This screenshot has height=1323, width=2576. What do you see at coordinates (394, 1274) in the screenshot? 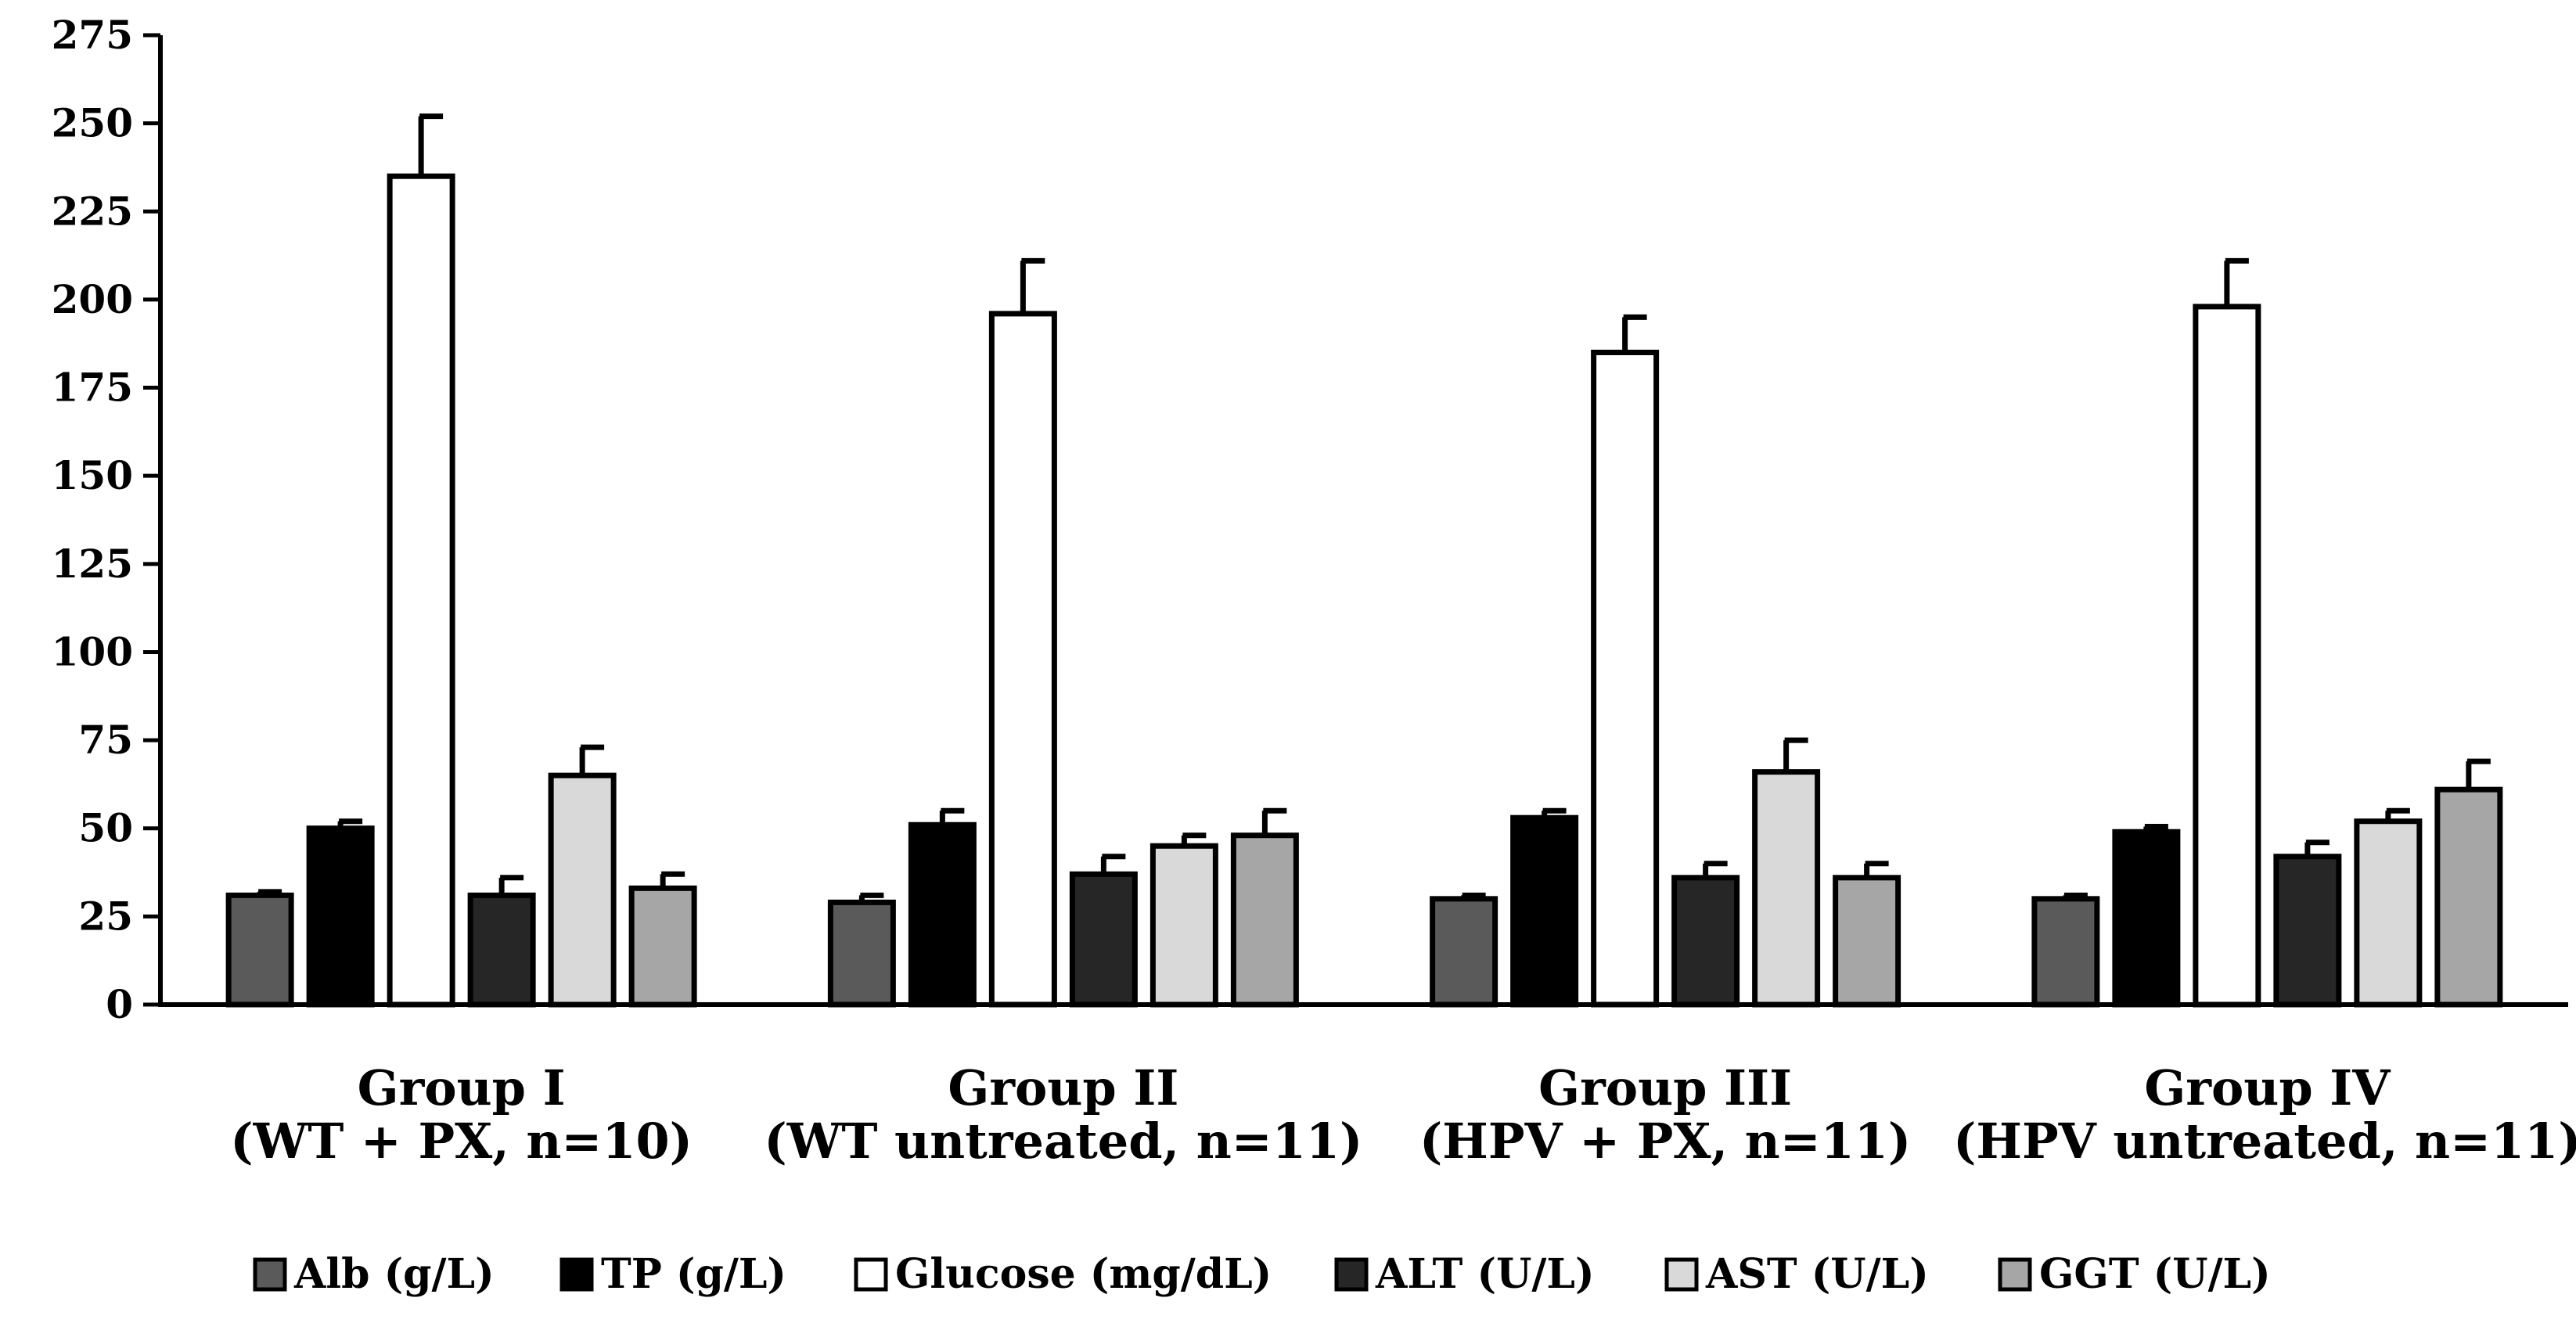
I see `legend-label-alb: Alb (g/L)` at bounding box center [394, 1274].